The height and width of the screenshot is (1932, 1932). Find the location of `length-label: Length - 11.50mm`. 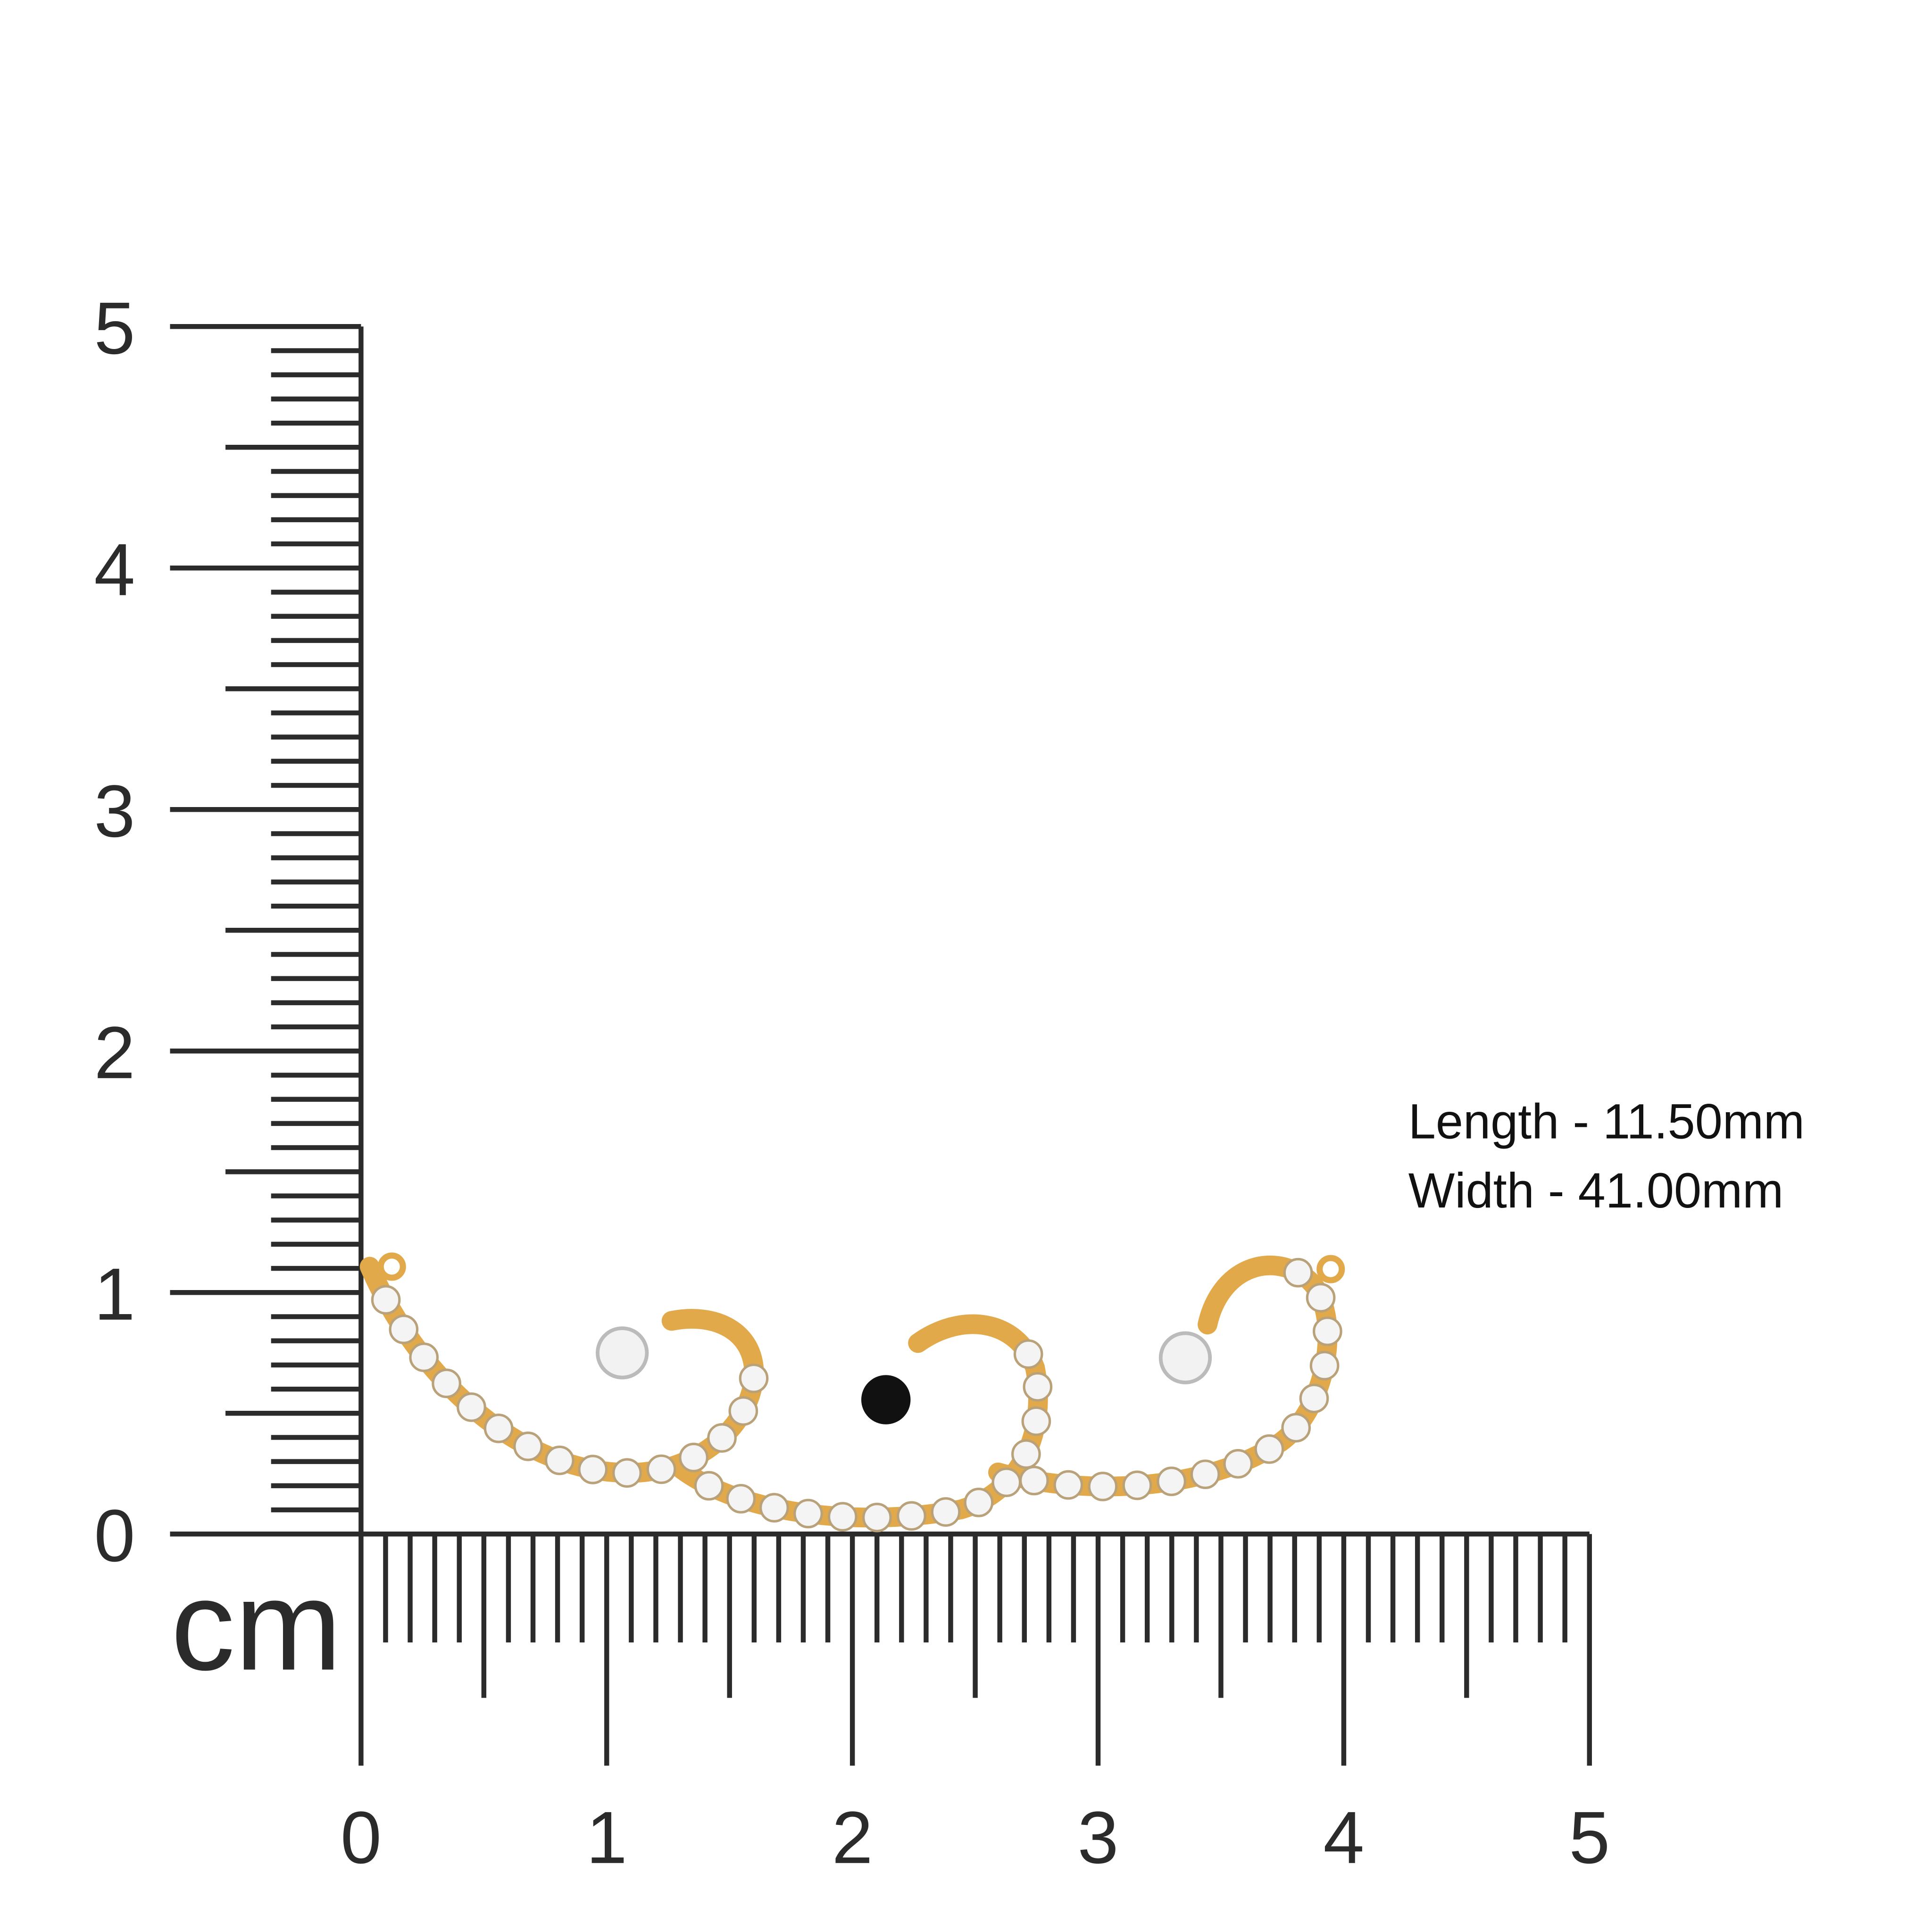

length-label: Length - 11.50mm is located at coordinates (1606, 1121).